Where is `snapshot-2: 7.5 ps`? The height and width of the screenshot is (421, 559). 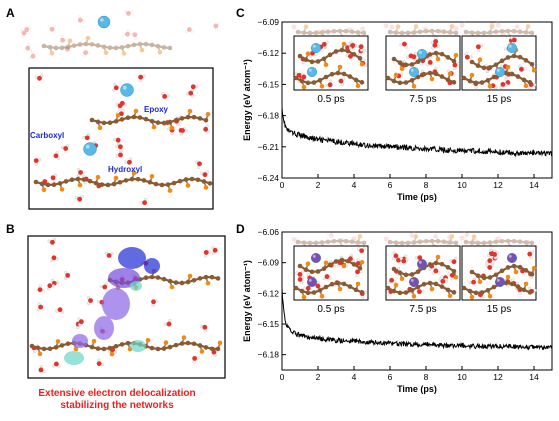
snapshot-2: 7.5 ps is located at coordinates (421, 63).